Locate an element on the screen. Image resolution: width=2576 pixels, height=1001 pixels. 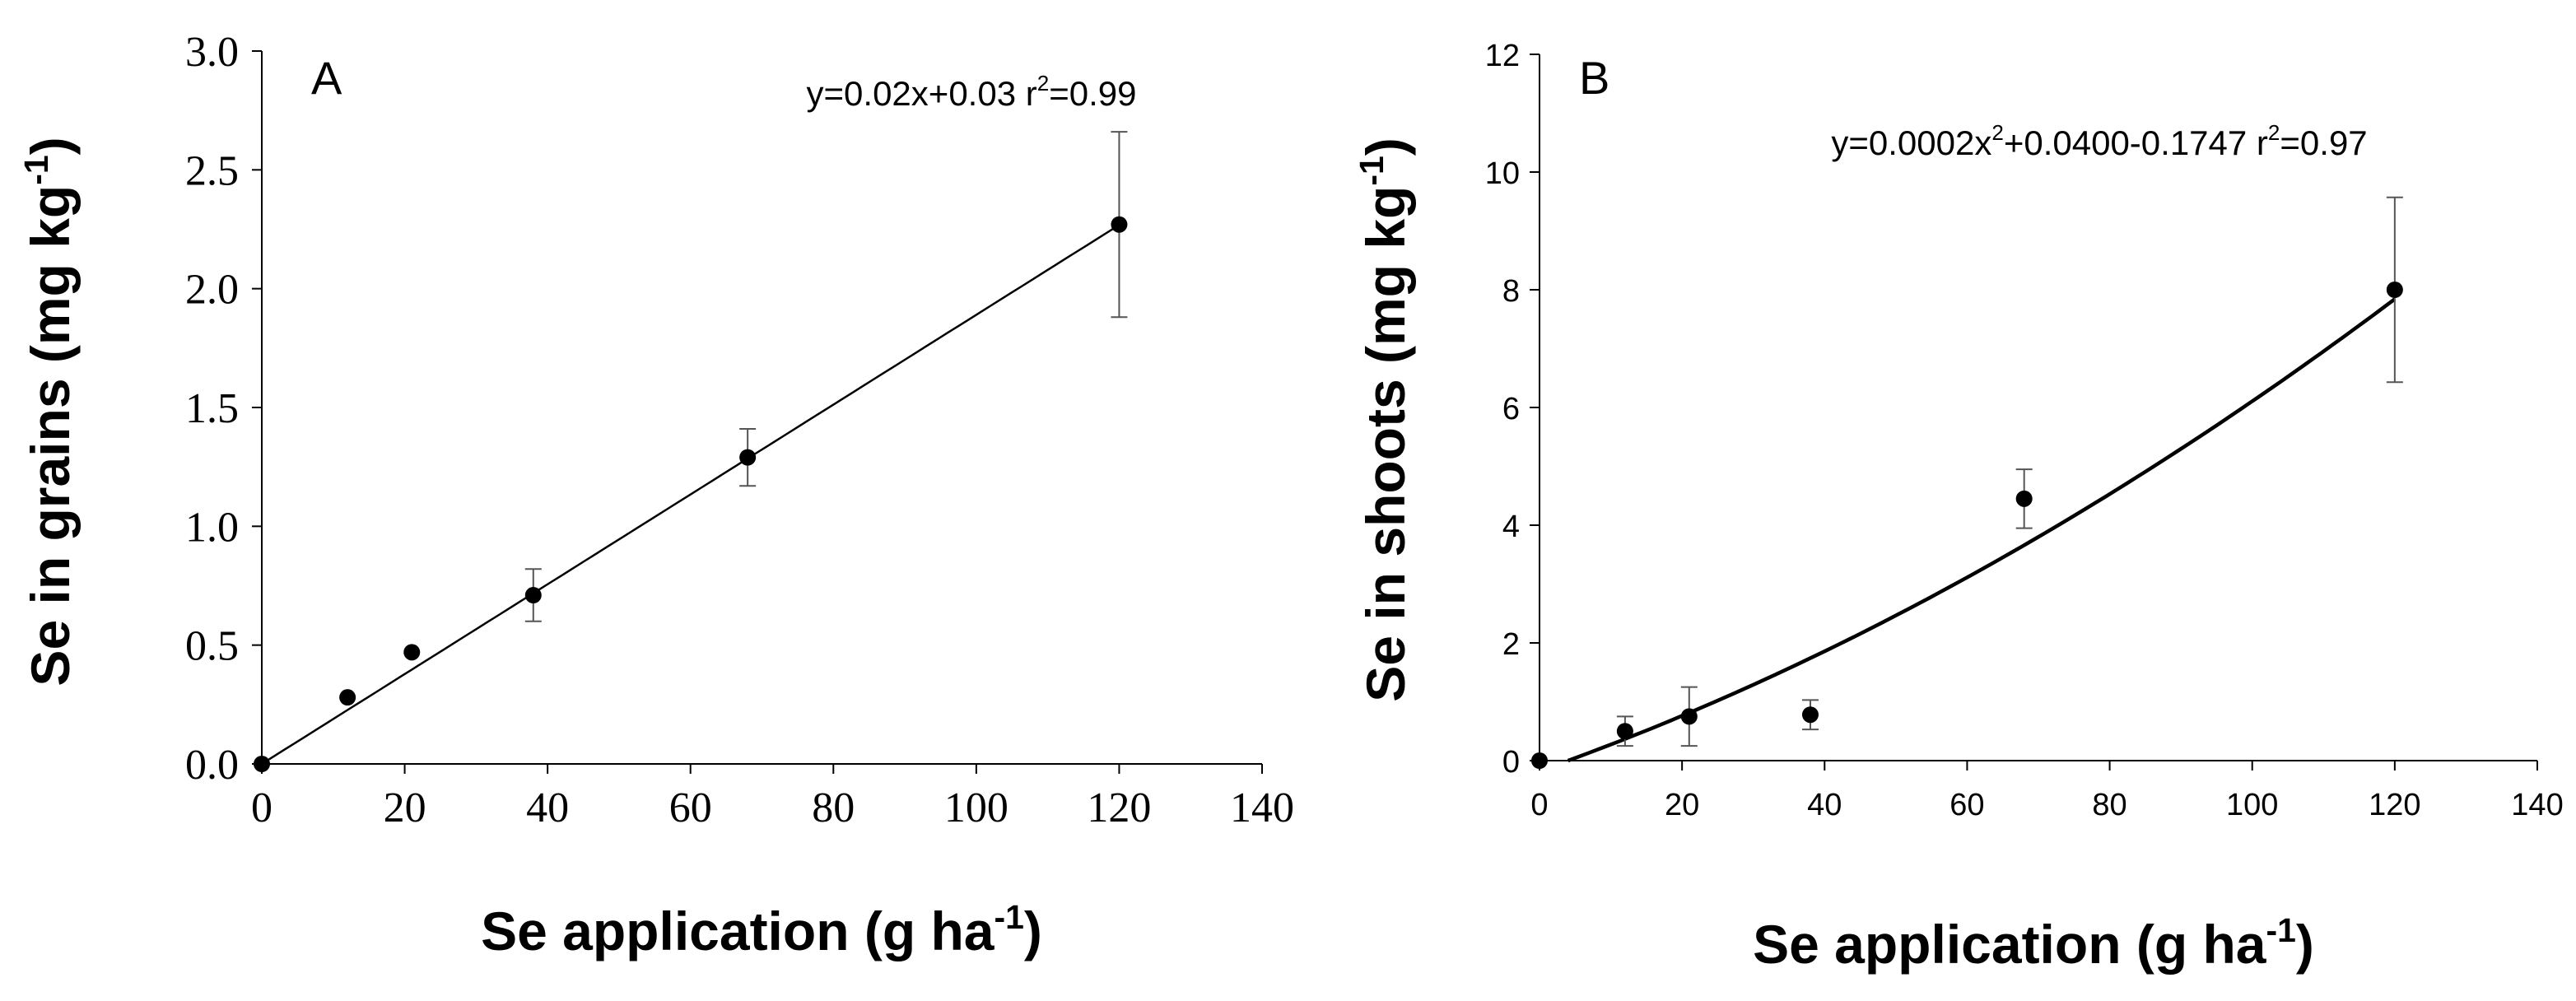
panel-a-equation-main: y=0.02x+0.03 r is located at coordinates (922, 93).